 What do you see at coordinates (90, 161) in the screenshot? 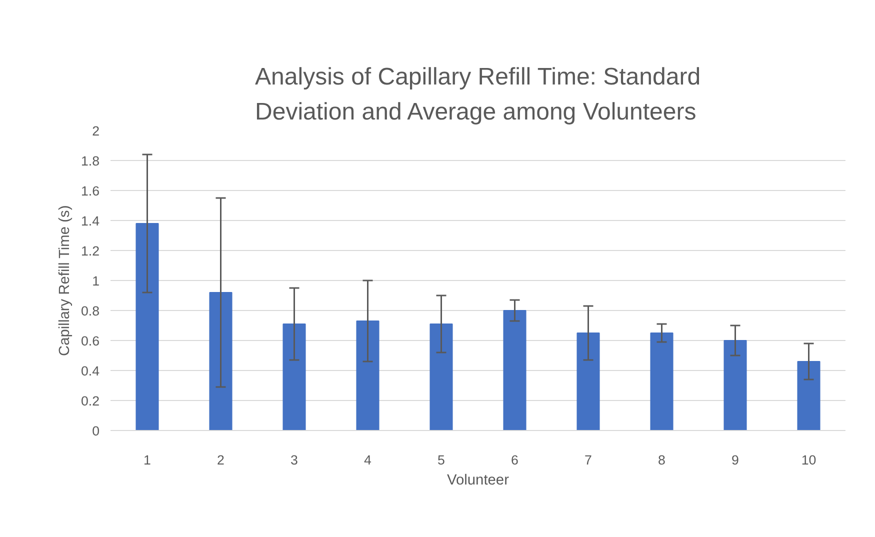
I see `y-tick-label: 1.8` at bounding box center [90, 161].